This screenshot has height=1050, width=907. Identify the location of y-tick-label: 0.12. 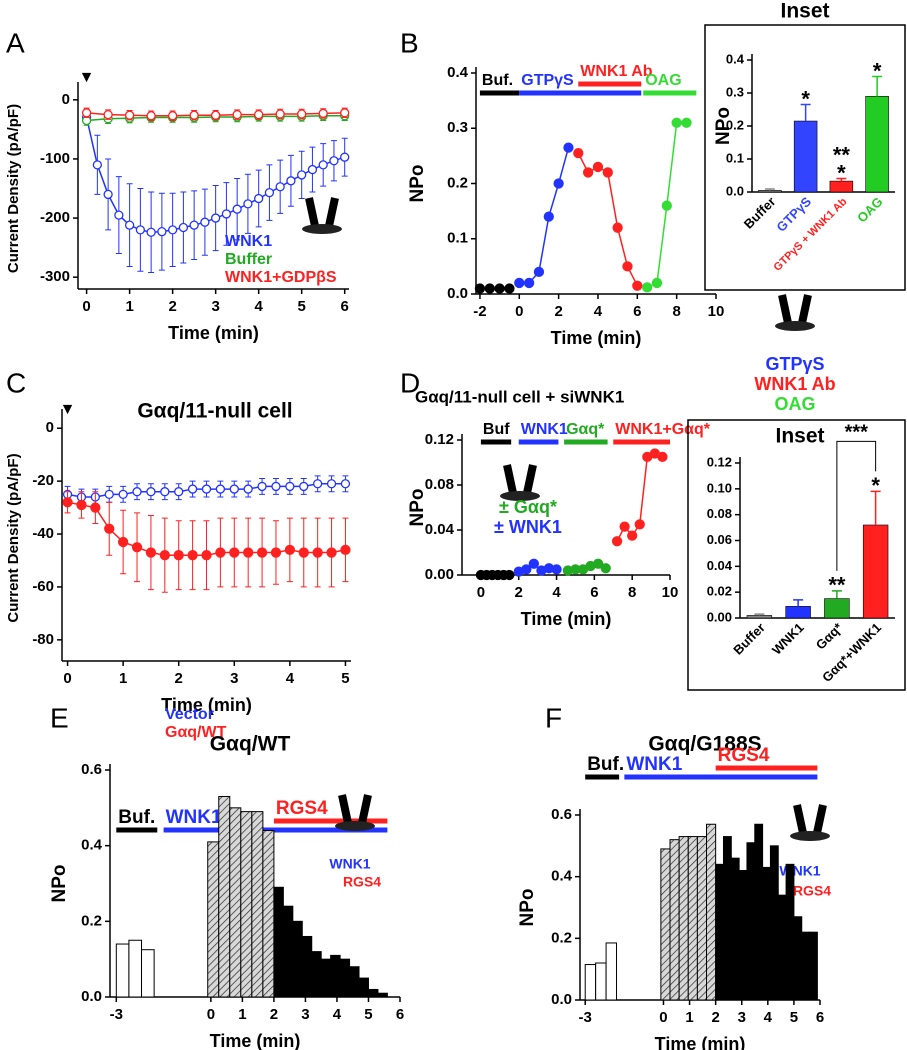
(719, 461).